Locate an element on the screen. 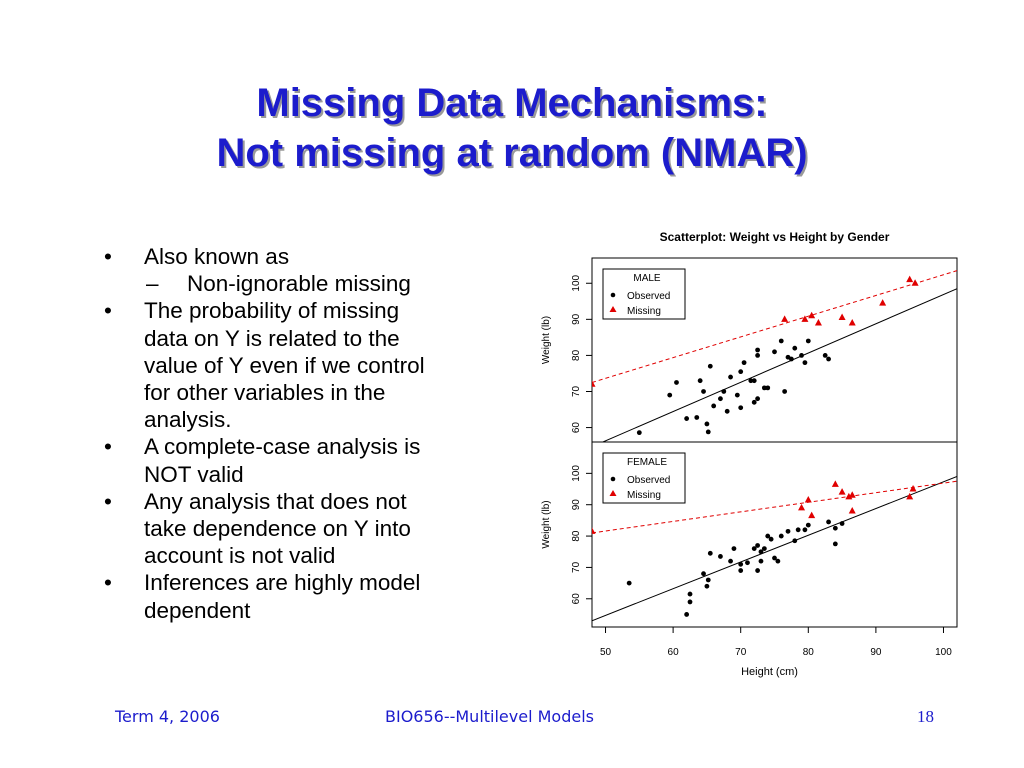 The height and width of the screenshot is (768, 1024). sub-bullet-text: Non-ignorable missing is located at coordinates (299, 284).